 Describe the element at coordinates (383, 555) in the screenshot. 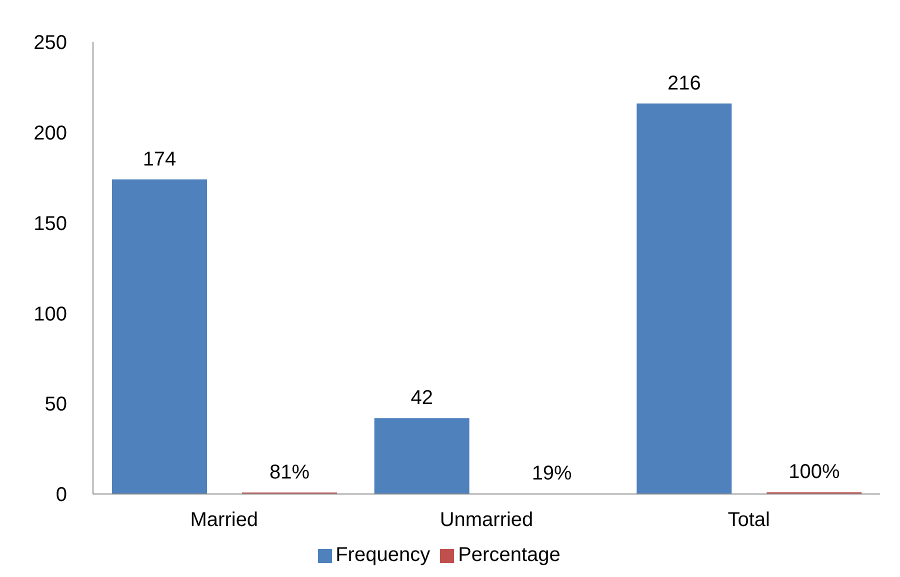

I see `legend-label: Frequency` at that location.